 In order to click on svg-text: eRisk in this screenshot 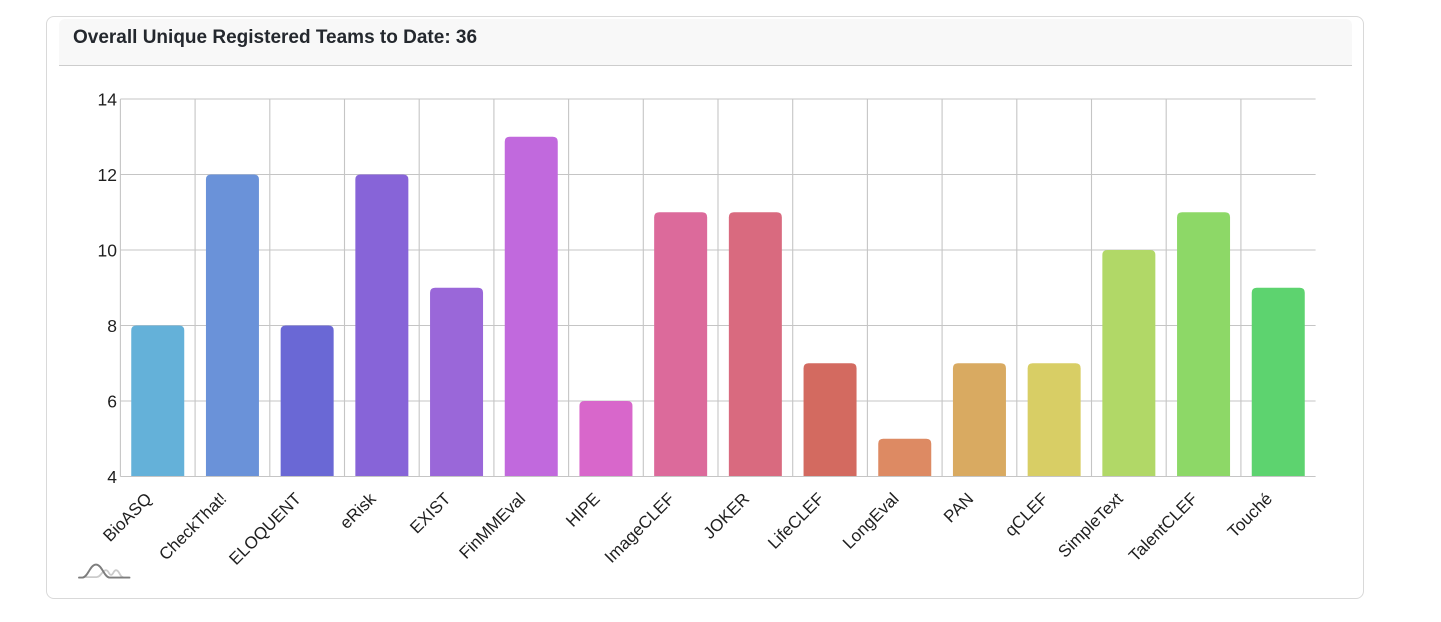, I will do `click(358, 511)`.